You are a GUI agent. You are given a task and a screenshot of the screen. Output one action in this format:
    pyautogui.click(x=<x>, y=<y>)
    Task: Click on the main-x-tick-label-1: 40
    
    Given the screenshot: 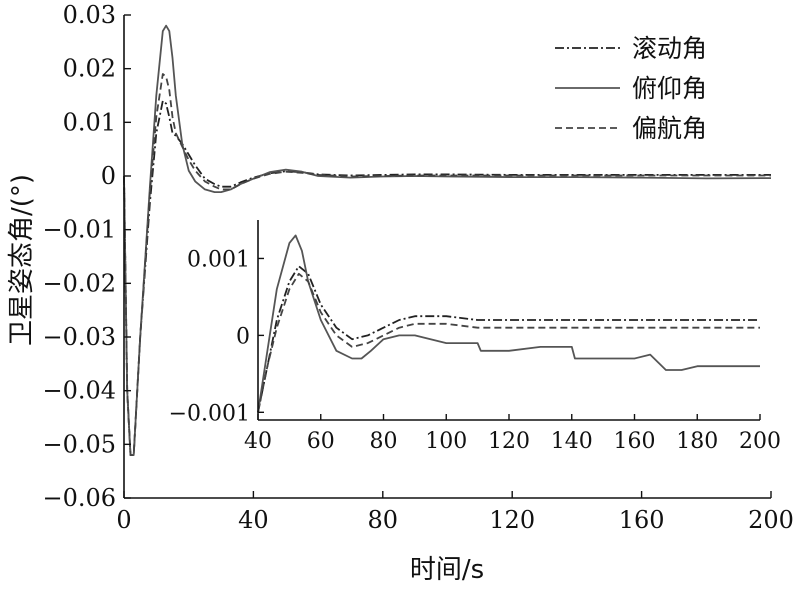 What is the action you would take?
    pyautogui.click(x=253, y=520)
    